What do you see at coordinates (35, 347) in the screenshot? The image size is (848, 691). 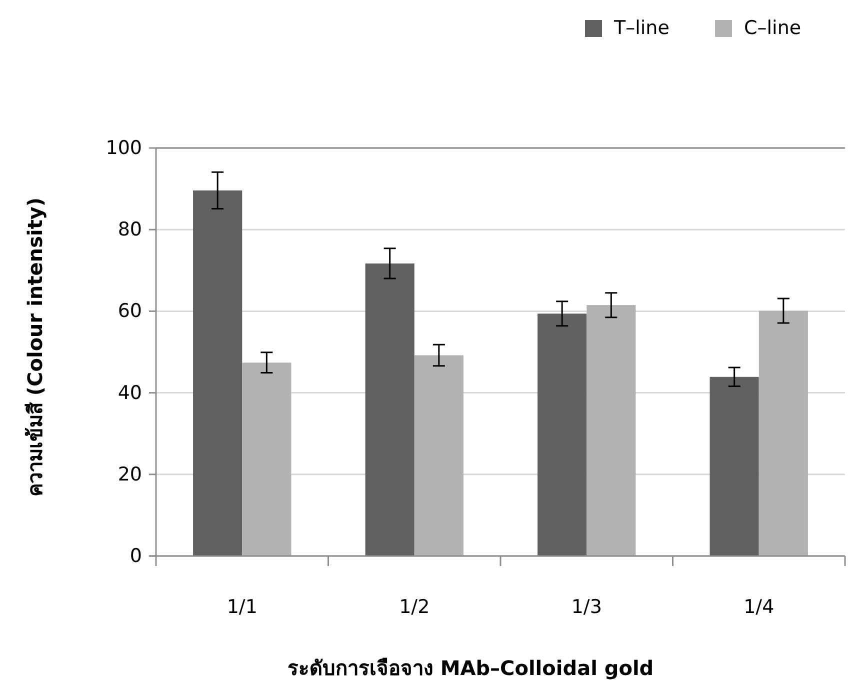 I see `y-axis-title: ความเข้มสี (Colour intensity)` at bounding box center [35, 347].